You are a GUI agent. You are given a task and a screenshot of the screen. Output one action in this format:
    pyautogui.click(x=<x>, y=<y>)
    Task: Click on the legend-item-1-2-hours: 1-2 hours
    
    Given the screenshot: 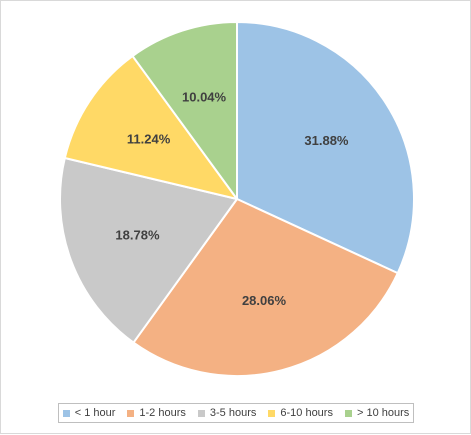 What is the action you would take?
    pyautogui.click(x=156, y=413)
    